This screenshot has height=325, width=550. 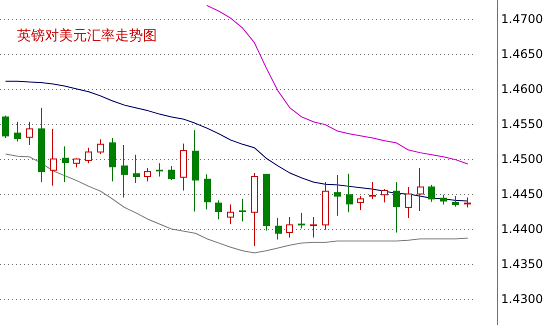 I want to click on y-tick-label: 1.4300, so click(x=522, y=299).